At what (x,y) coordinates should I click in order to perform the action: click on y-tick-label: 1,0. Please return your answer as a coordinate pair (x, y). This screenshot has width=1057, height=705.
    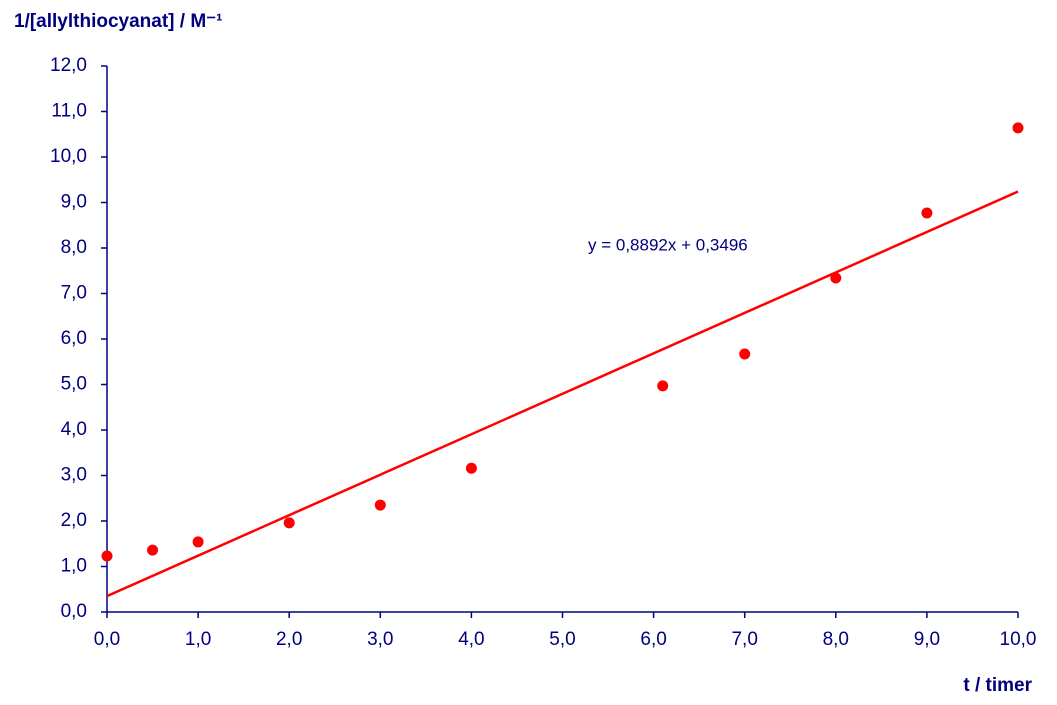
    Looking at the image, I should click on (74, 566).